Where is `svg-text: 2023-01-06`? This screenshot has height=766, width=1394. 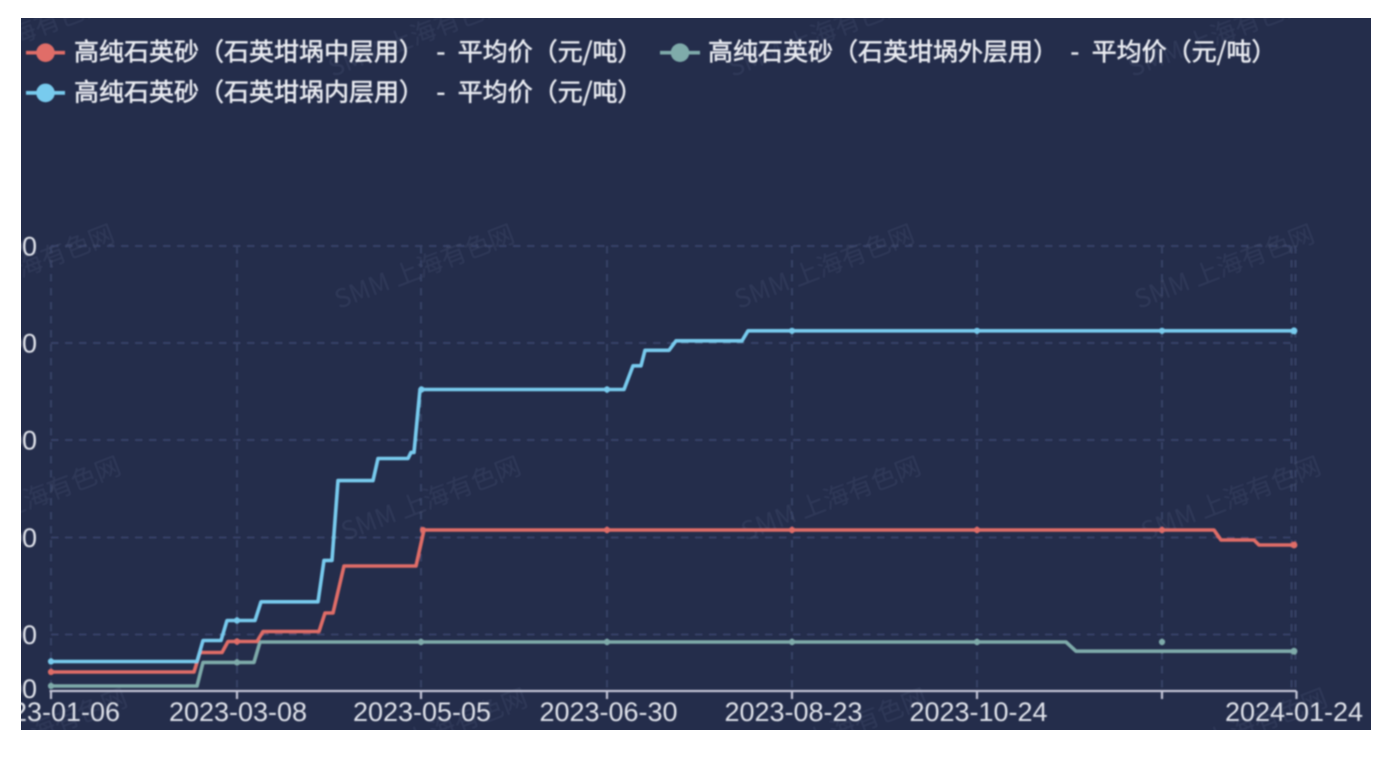
svg-text: 2023-01-06 is located at coordinates (60, 712).